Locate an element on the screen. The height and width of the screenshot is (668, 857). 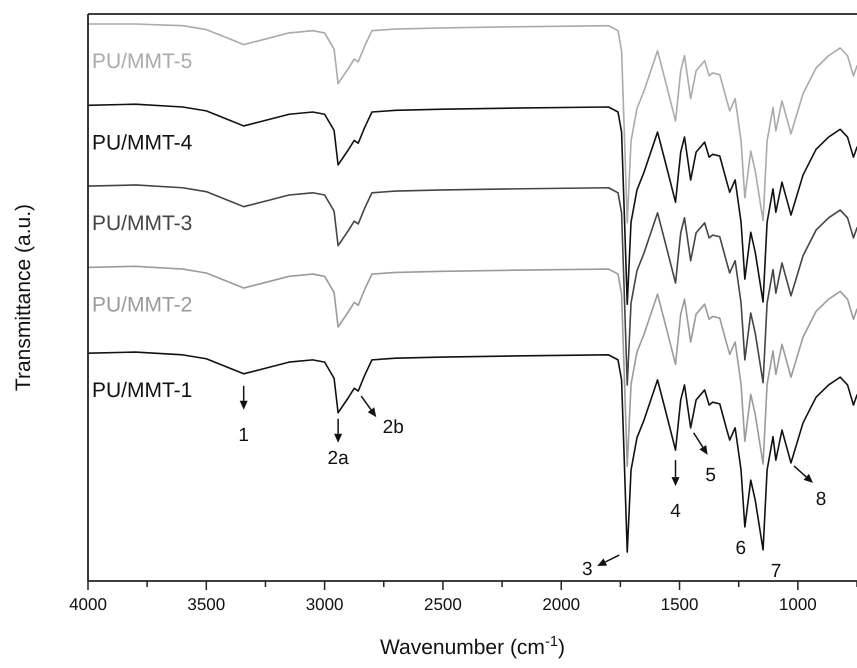
series-label: PU/MMT-2 is located at coordinates (142, 304).